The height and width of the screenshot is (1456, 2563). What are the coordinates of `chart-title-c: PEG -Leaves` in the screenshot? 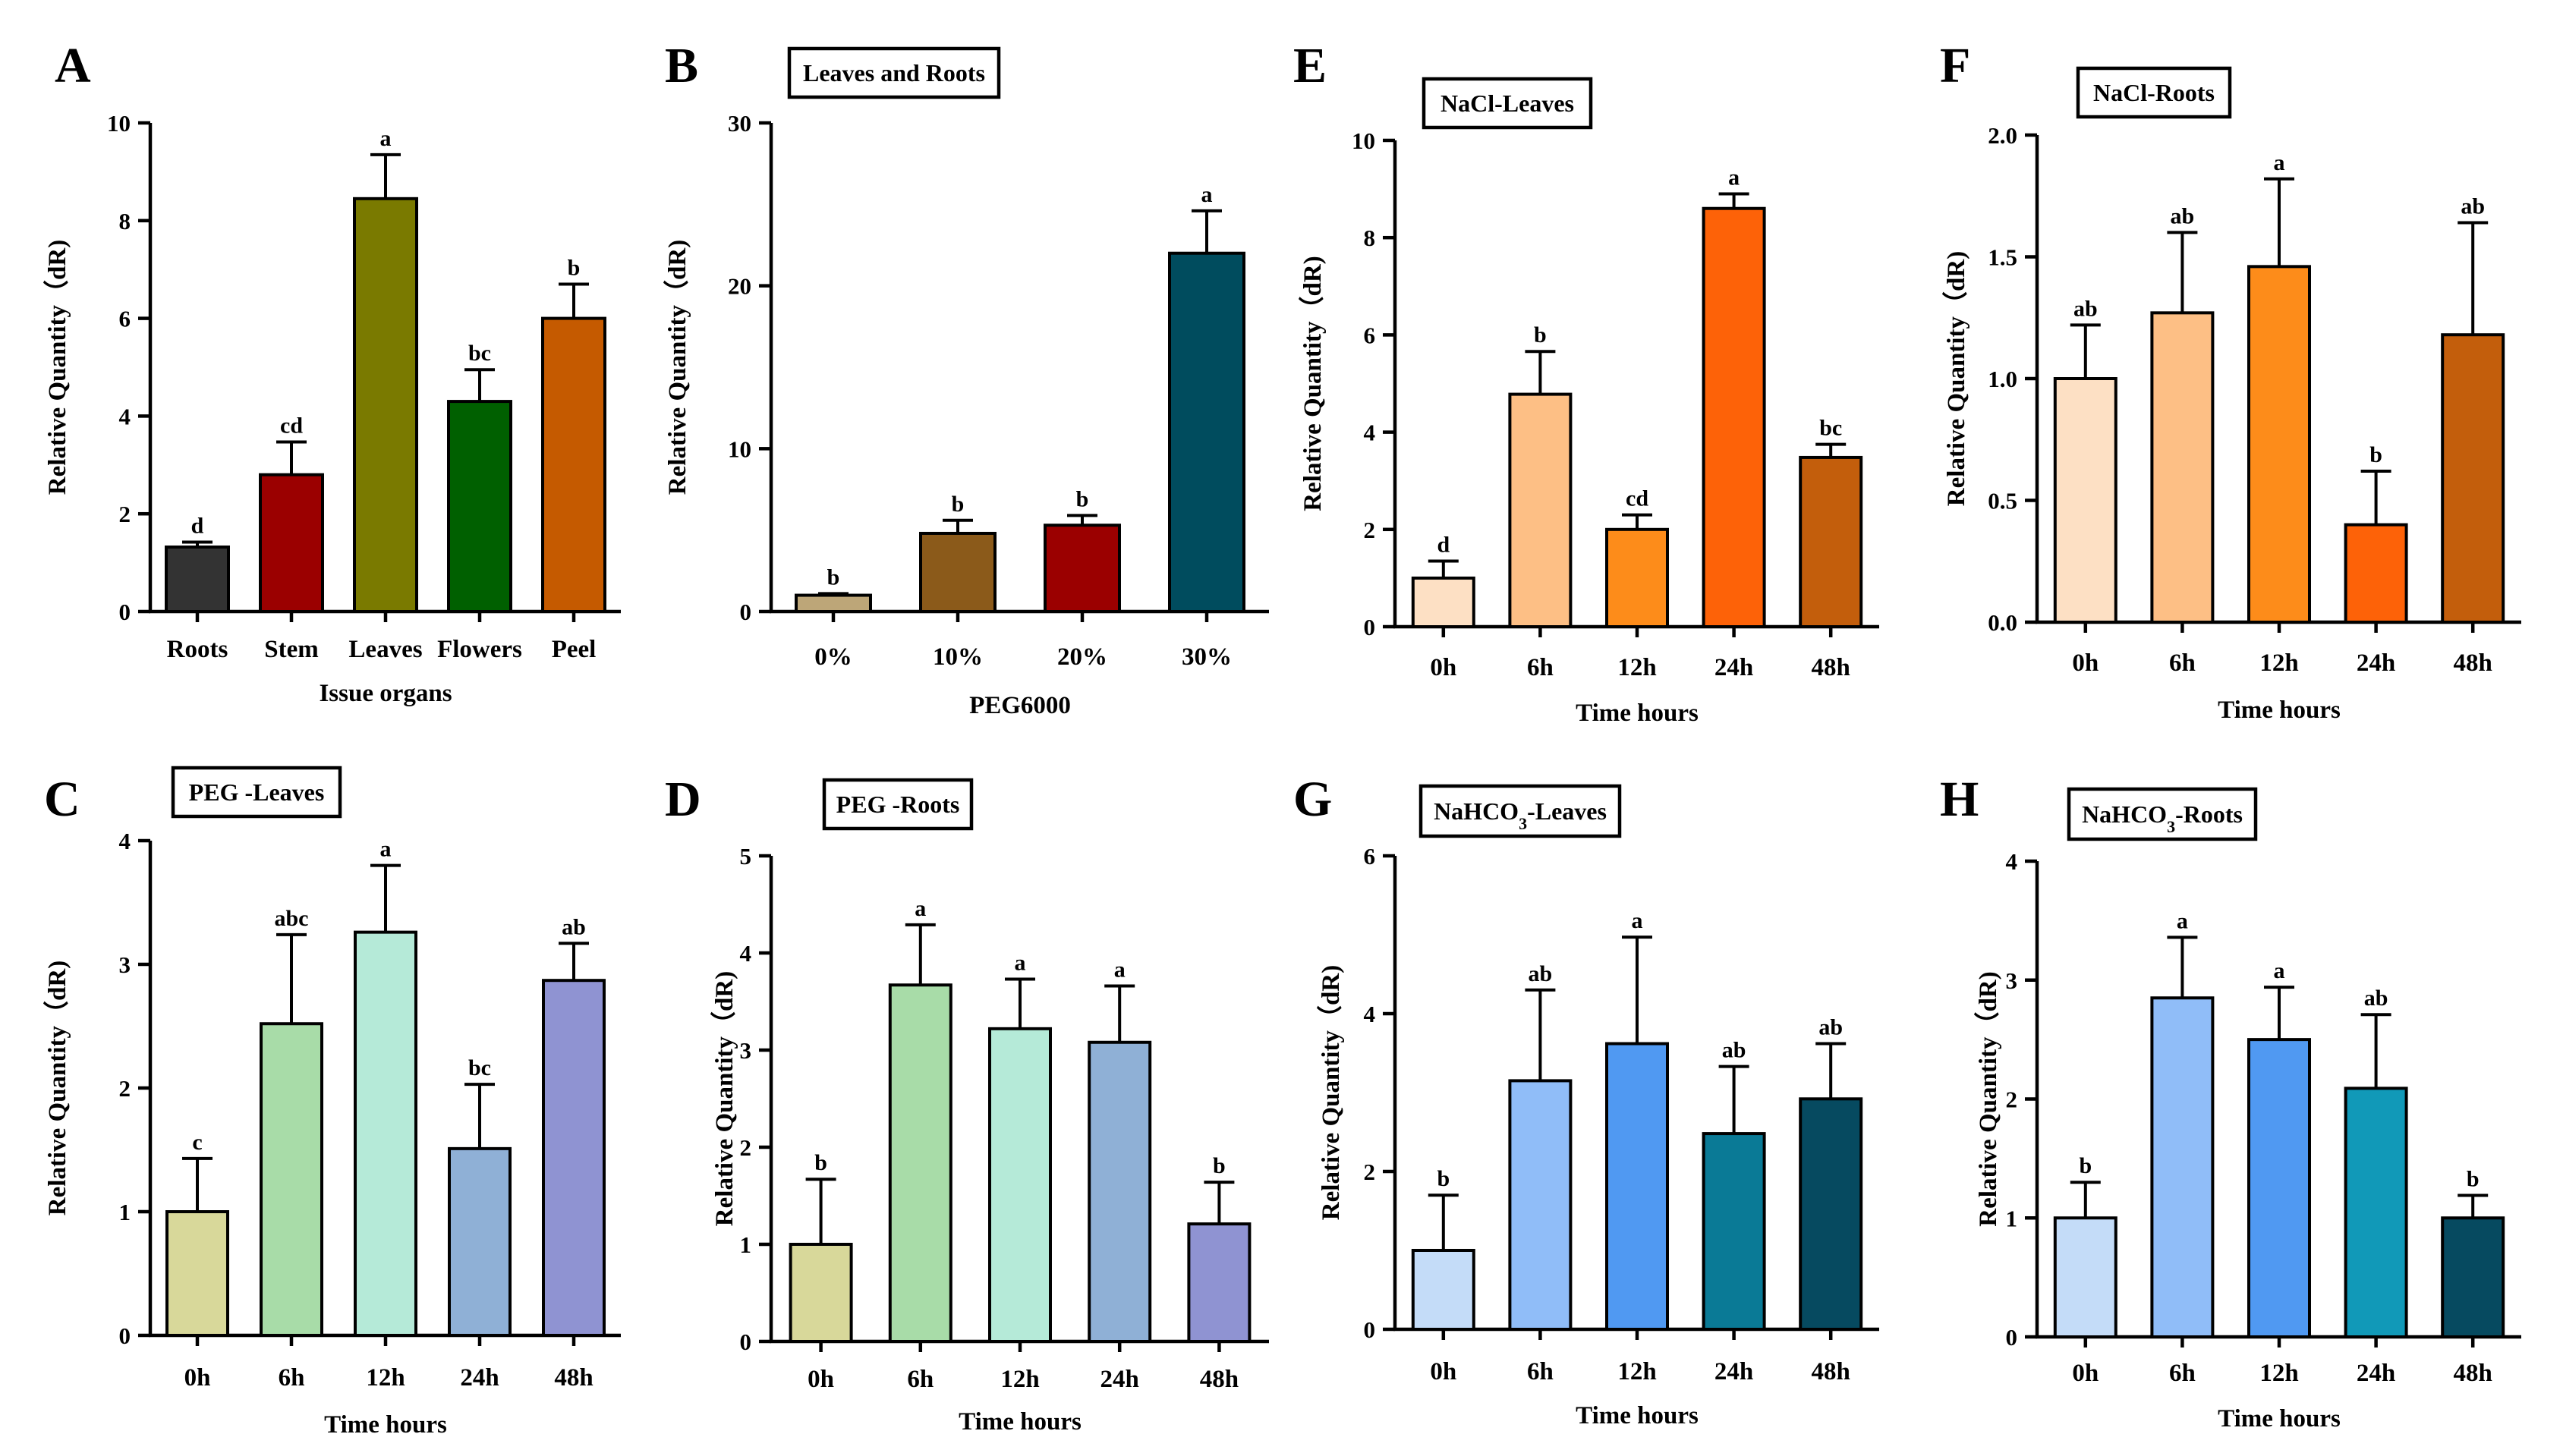 It's located at (257, 792).